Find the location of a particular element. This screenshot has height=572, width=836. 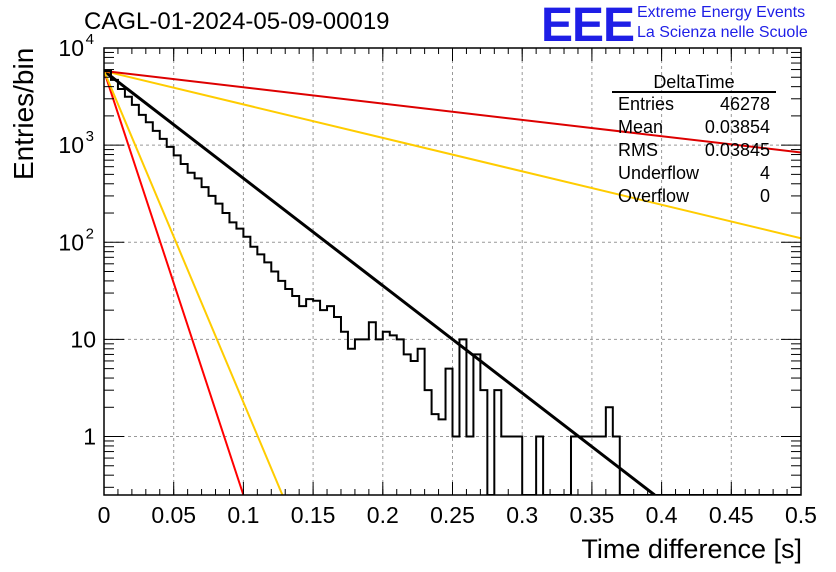

x-tick-label: 0.15 is located at coordinates (313, 515).